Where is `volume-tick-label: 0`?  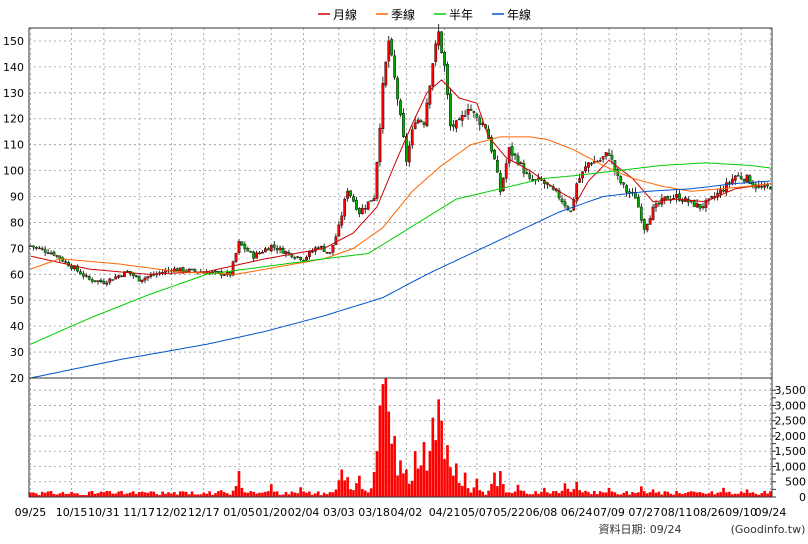 volume-tick-label: 0 is located at coordinates (802, 497).